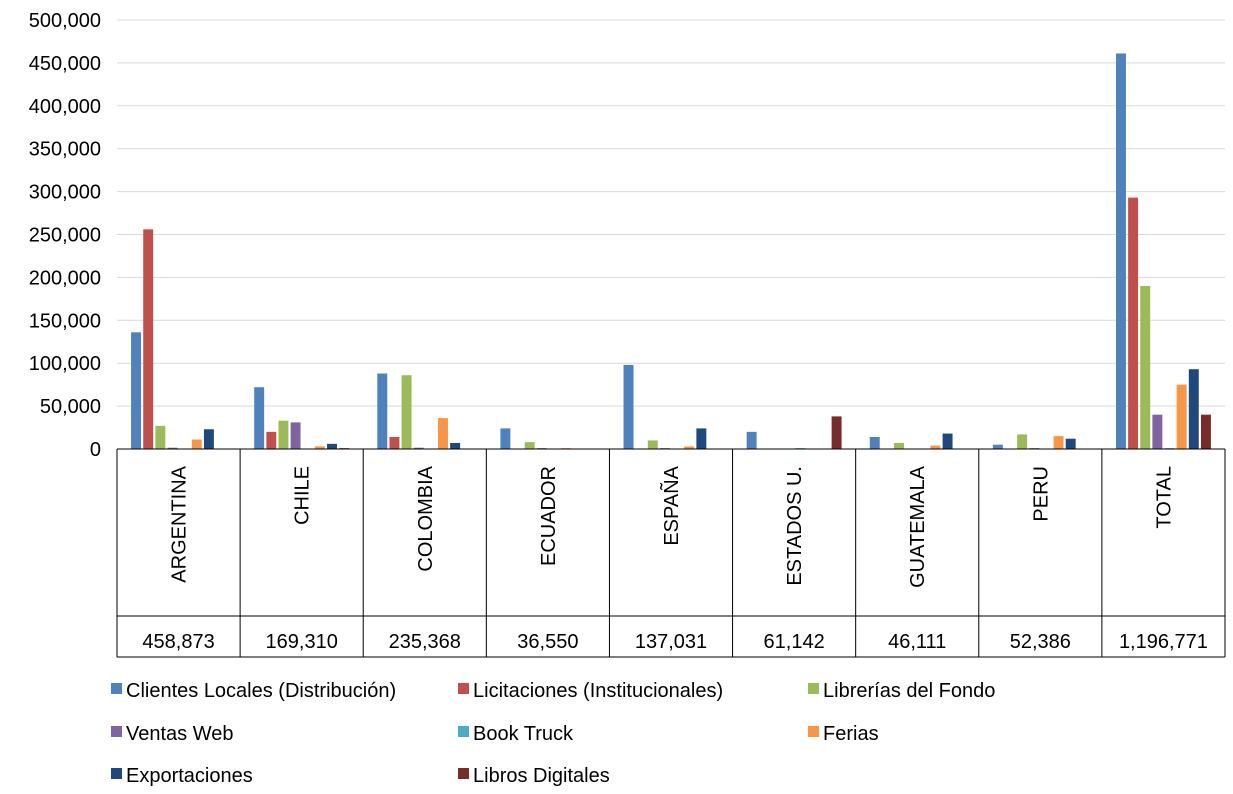 The height and width of the screenshot is (794, 1233). I want to click on legend-item: Exportaciones, so click(182, 776).